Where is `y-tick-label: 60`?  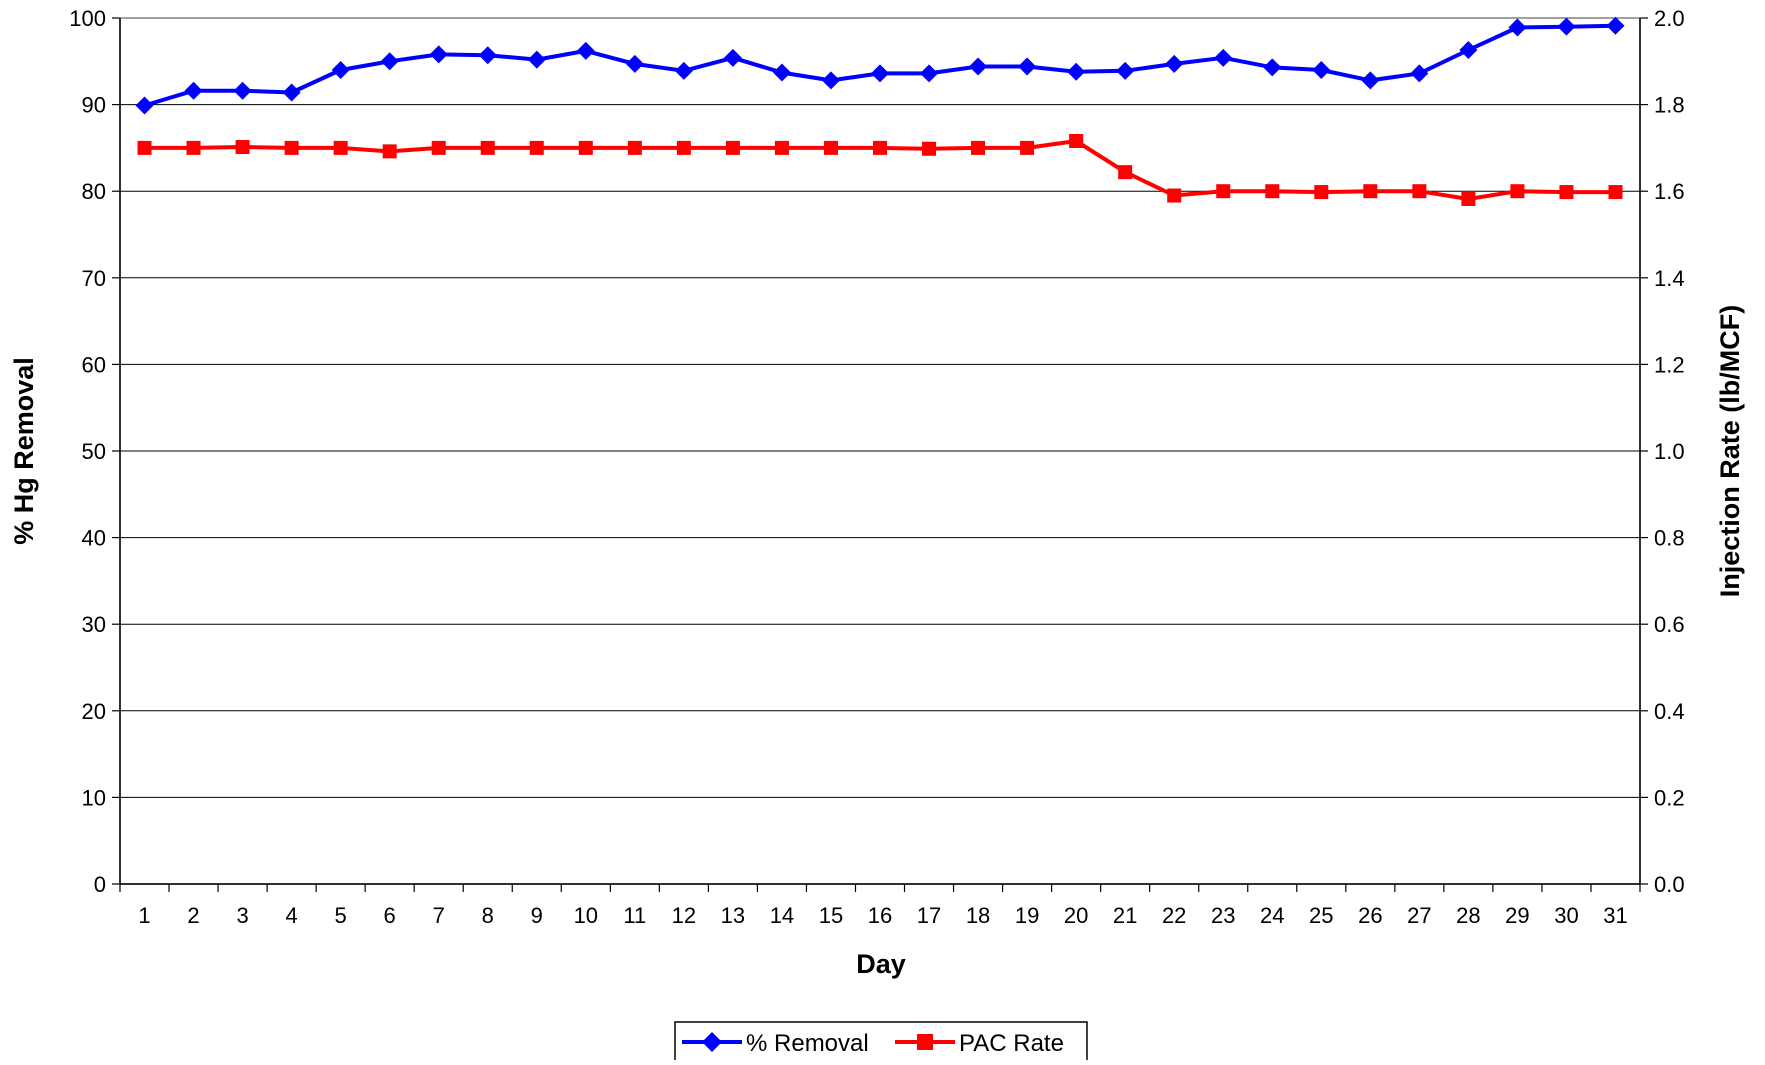
y-tick-label: 60 is located at coordinates (94, 364).